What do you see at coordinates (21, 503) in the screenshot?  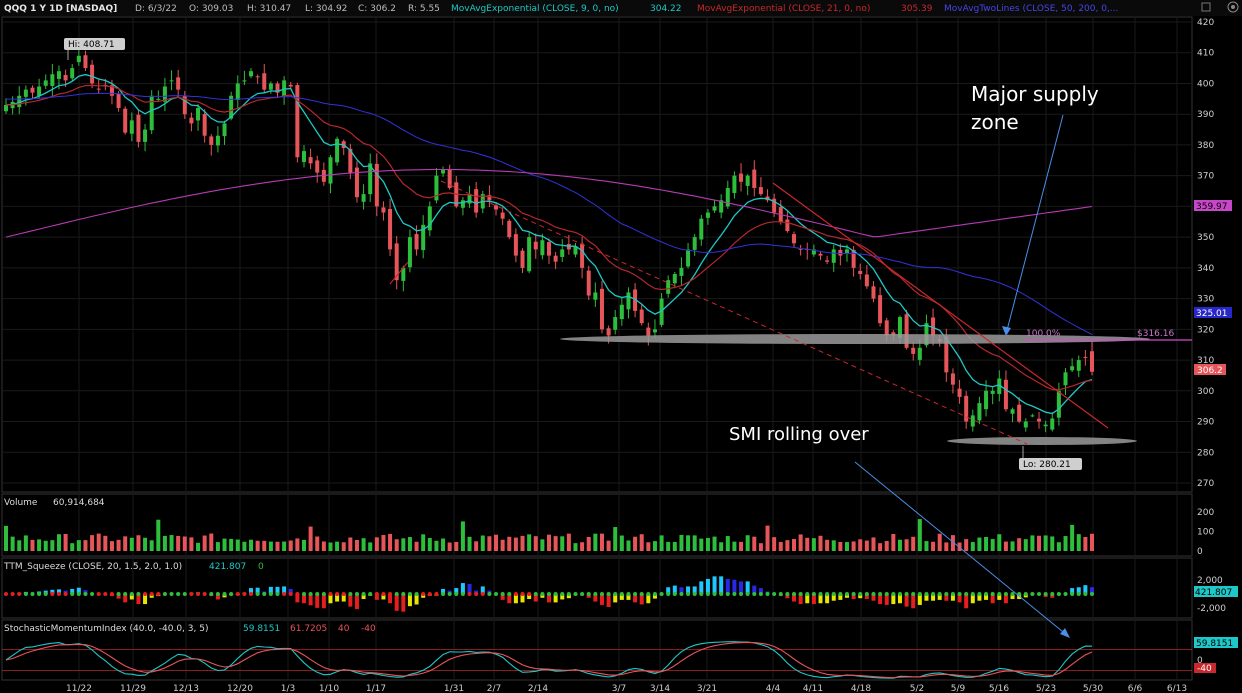 I see `volume-title: Volume` at bounding box center [21, 503].